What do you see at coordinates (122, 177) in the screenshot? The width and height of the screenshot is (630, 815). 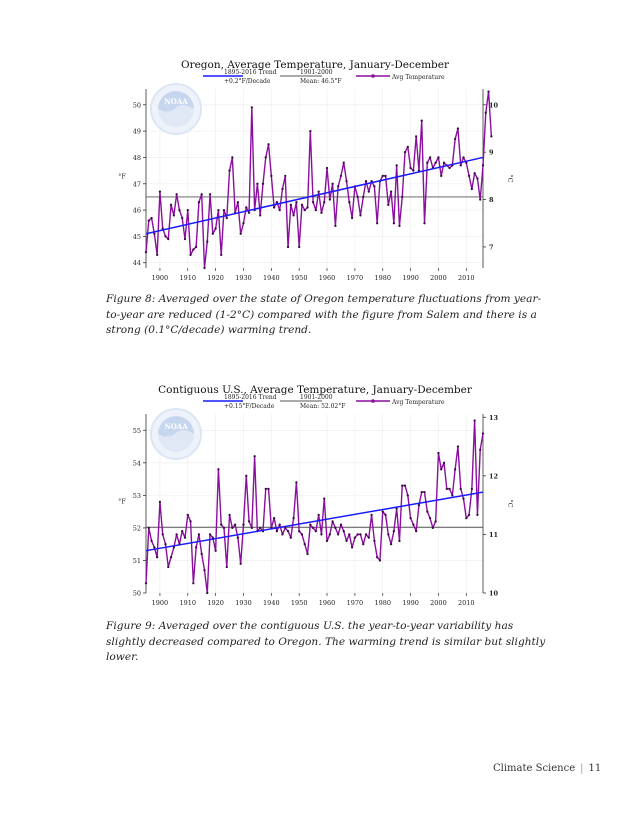 I see `left-axis-label: °F` at bounding box center [122, 177].